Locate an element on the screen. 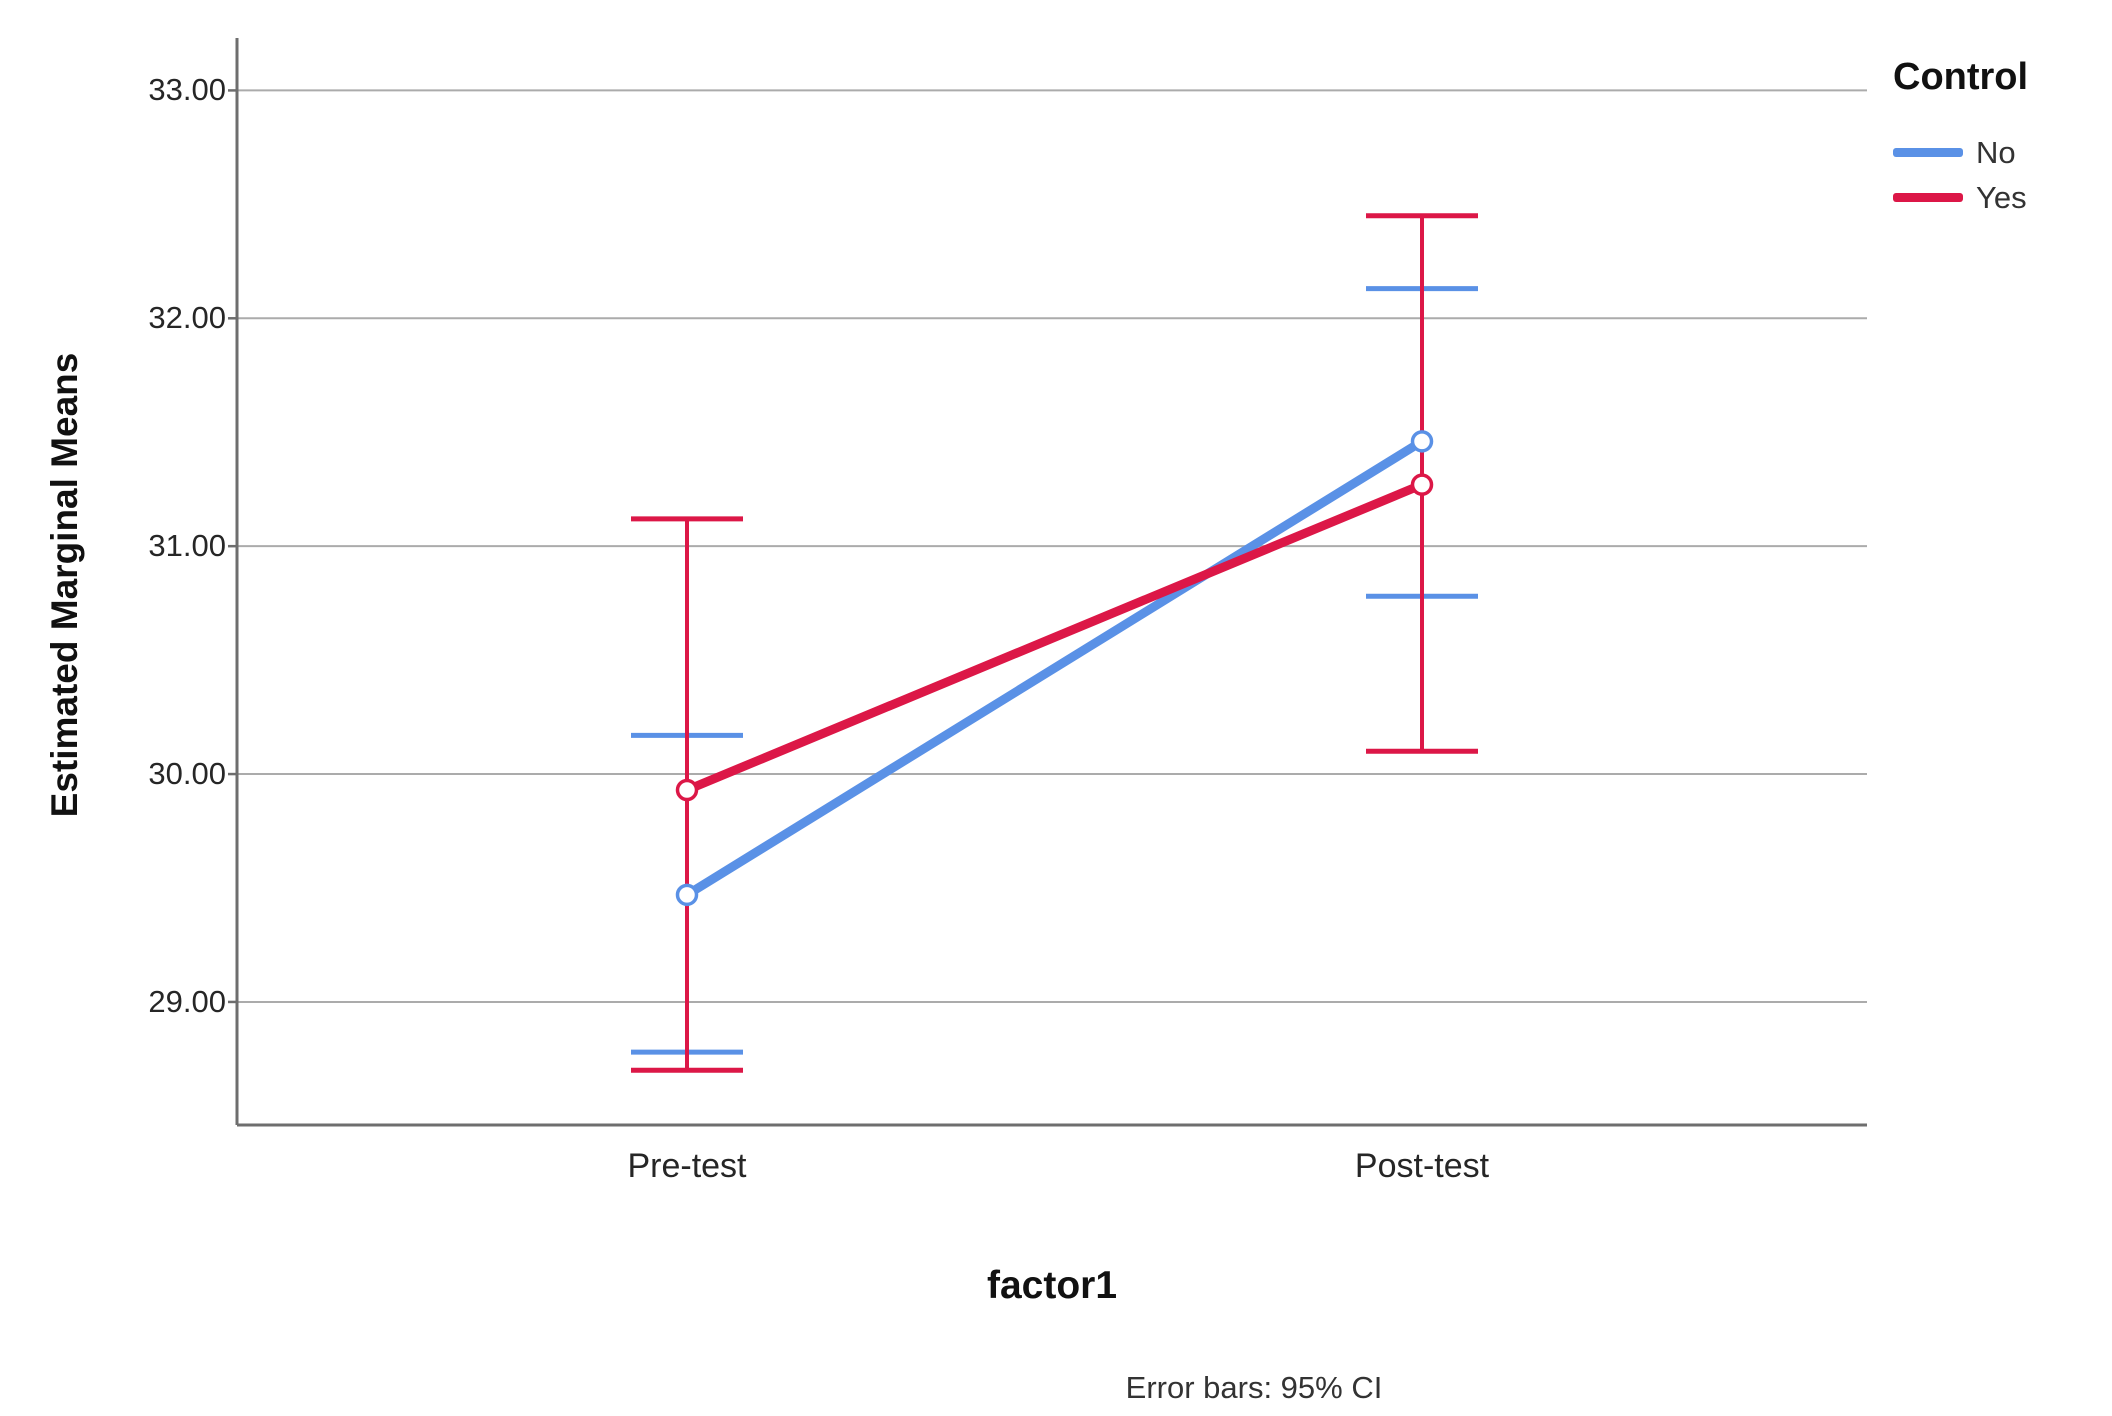 This screenshot has height=1416, width=2112. x-tick-label: Pre-test is located at coordinates (687, 1166).